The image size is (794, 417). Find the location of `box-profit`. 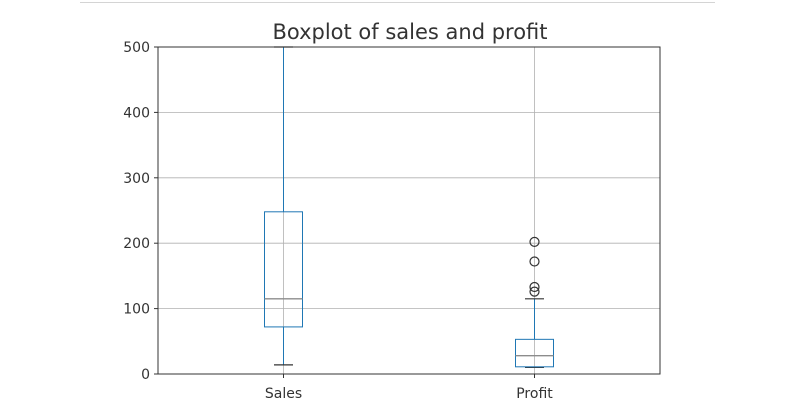

box-profit is located at coordinates (534, 302).